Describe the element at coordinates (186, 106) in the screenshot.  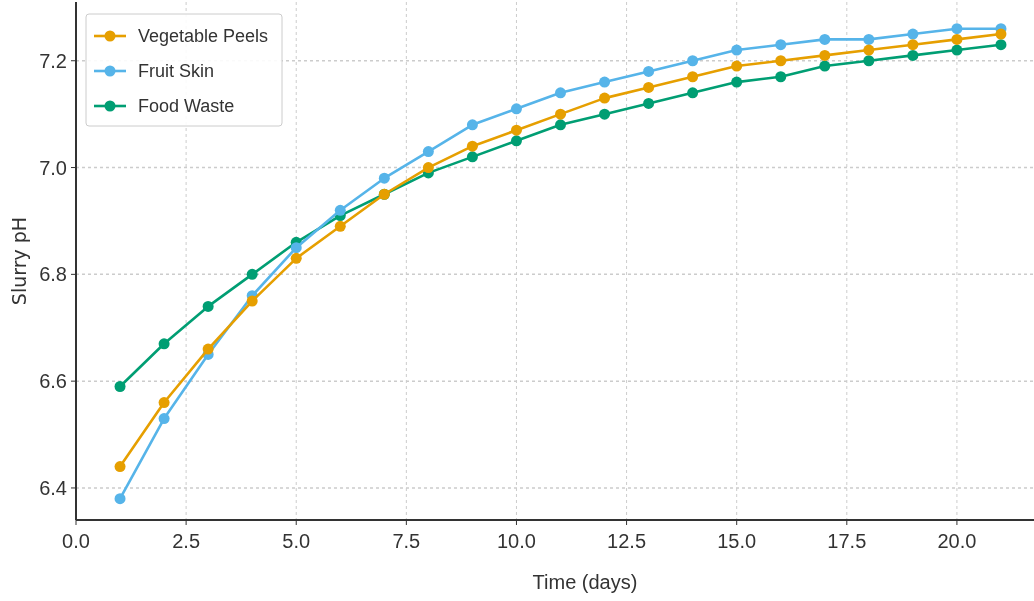
I see `legend-label: Food Waste` at that location.